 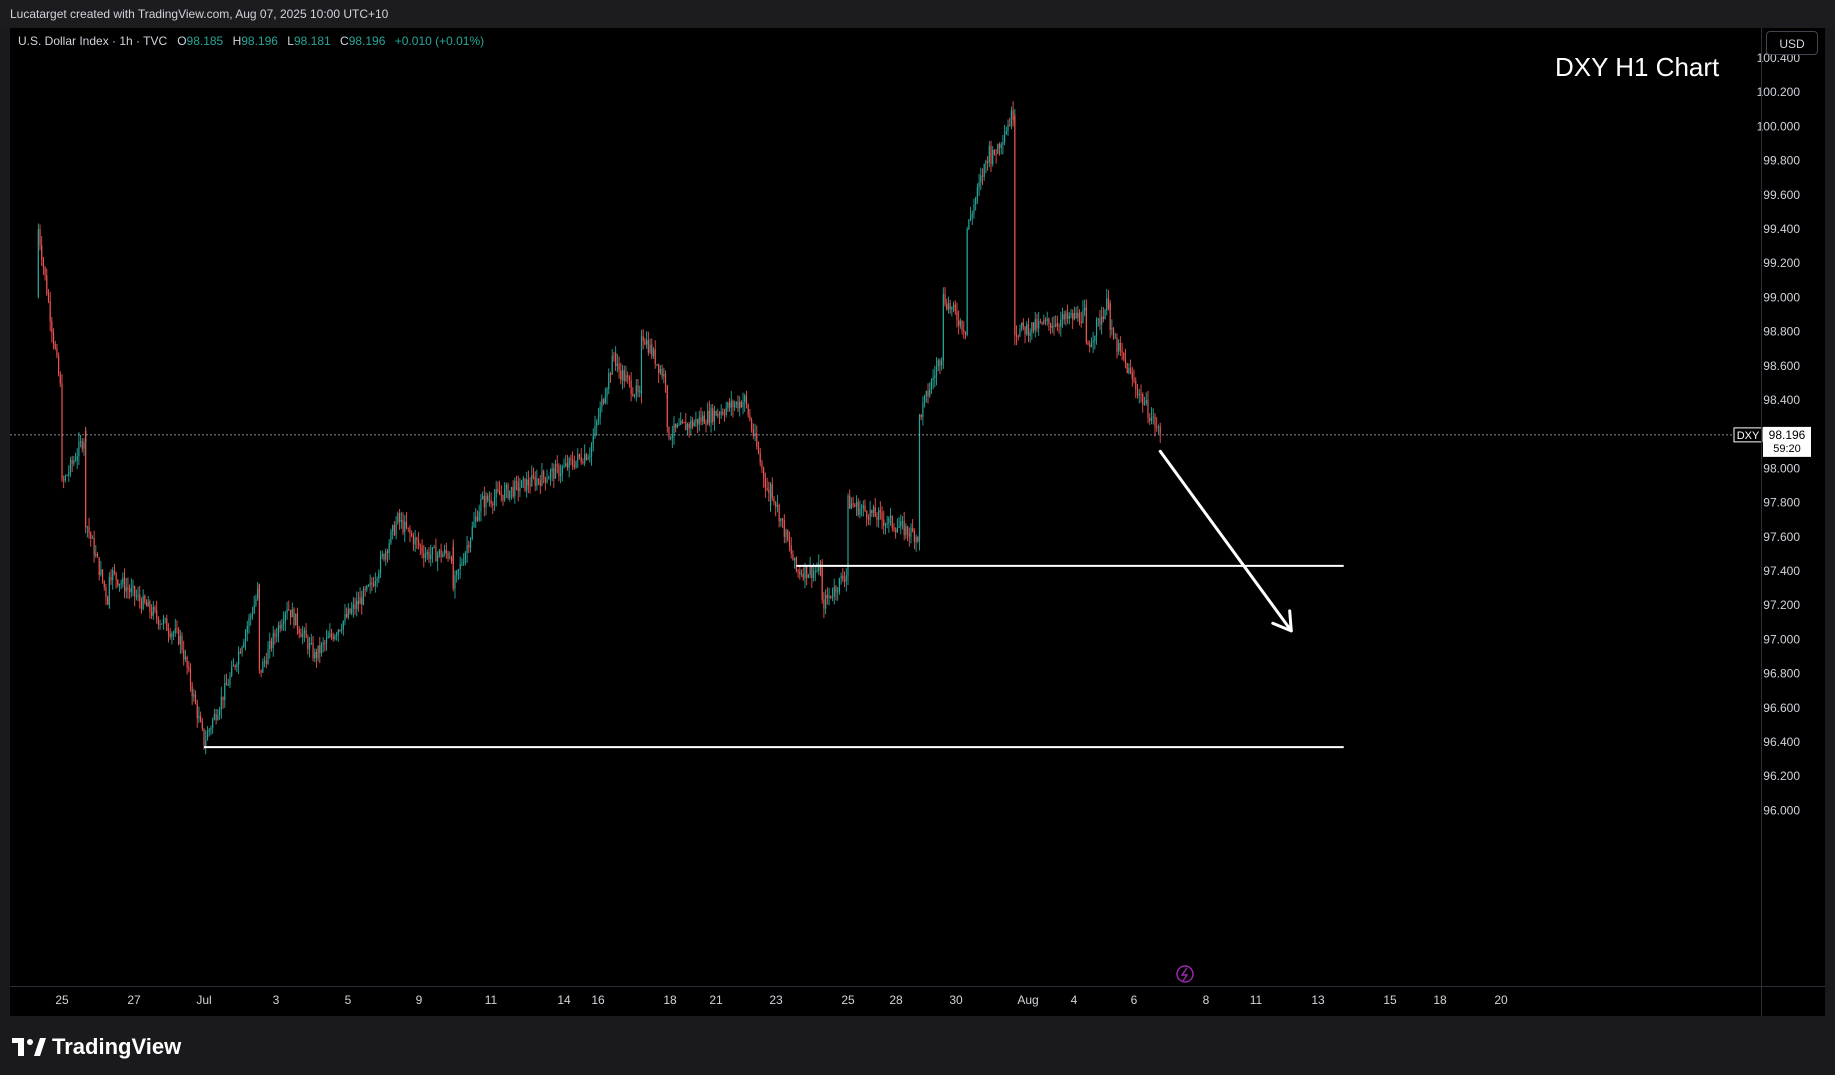 I want to click on y-tick-label: 97.800, so click(x=1781, y=503).